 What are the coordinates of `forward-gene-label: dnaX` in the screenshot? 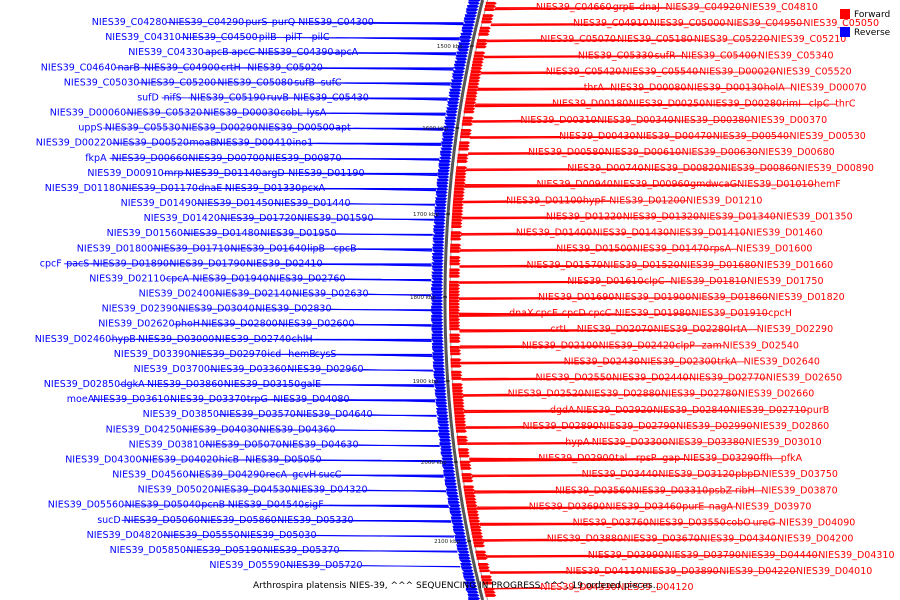 It's located at (521, 313).